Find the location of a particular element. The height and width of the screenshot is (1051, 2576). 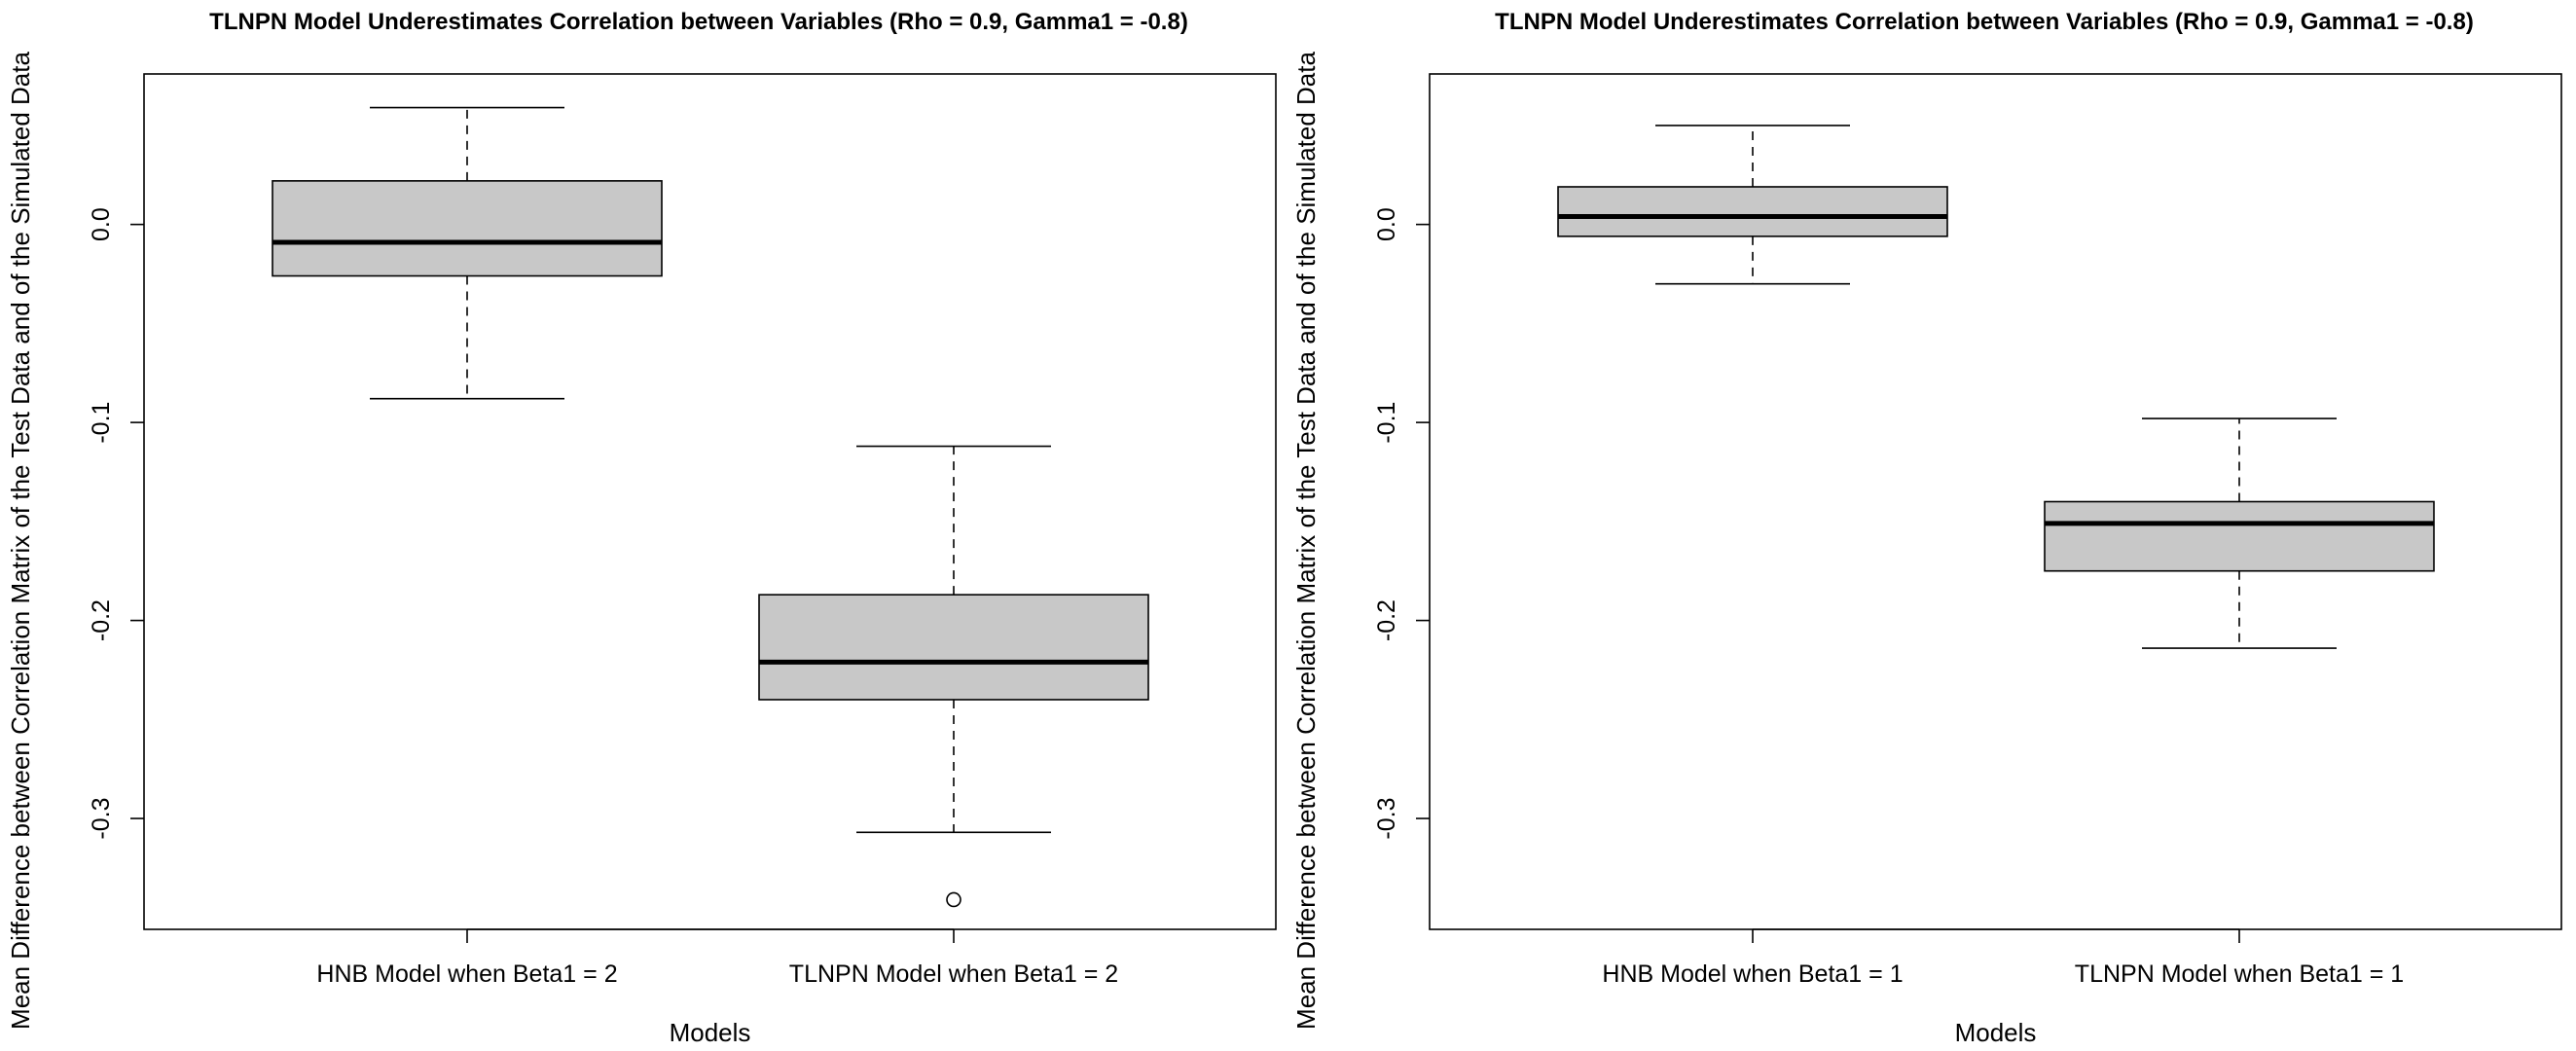

x-tick-label: HNB Model when Beta1 = 2 is located at coordinates (466, 974).